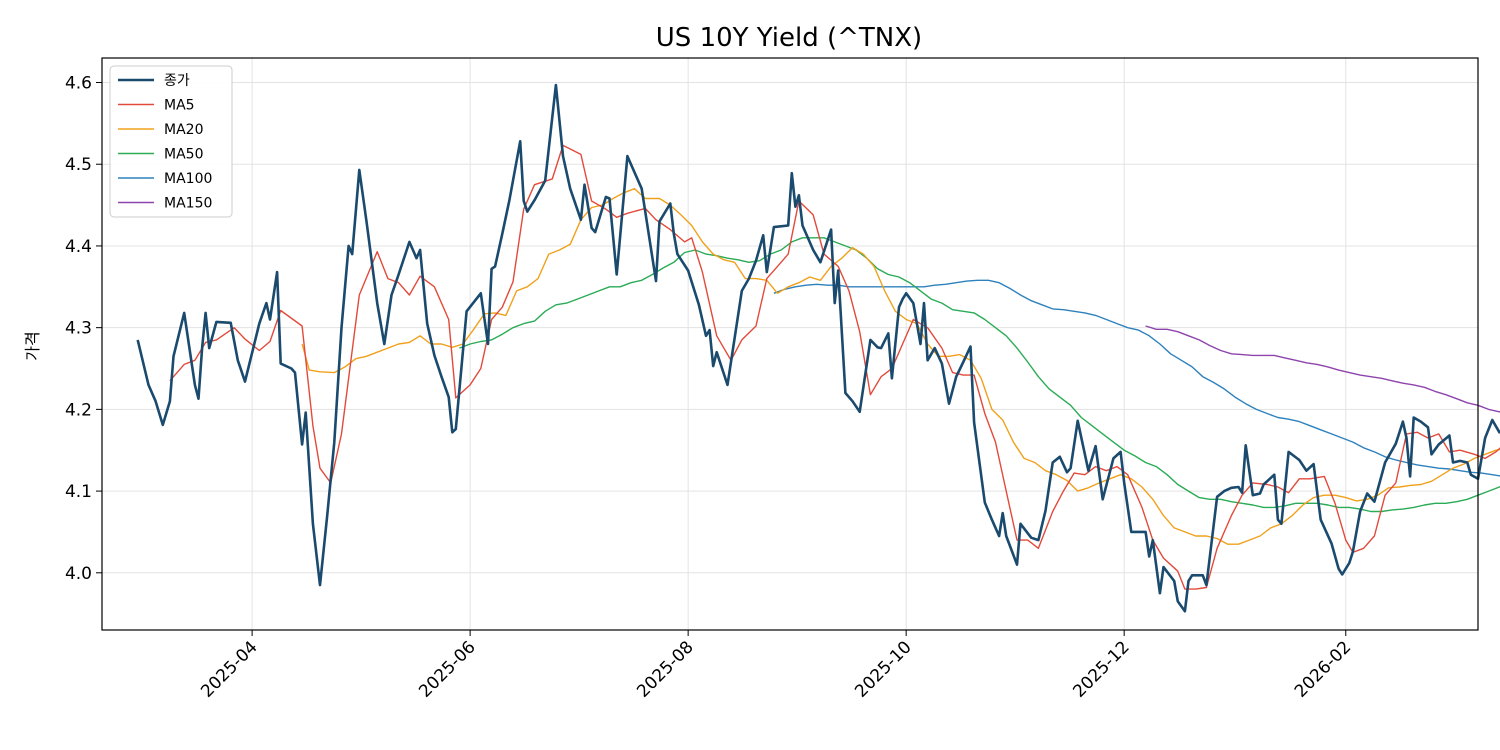 The width and height of the screenshot is (1500, 750). What do you see at coordinates (789, 38) in the screenshot?
I see `chart-title: US 10Y Yield (^TNX)` at bounding box center [789, 38].